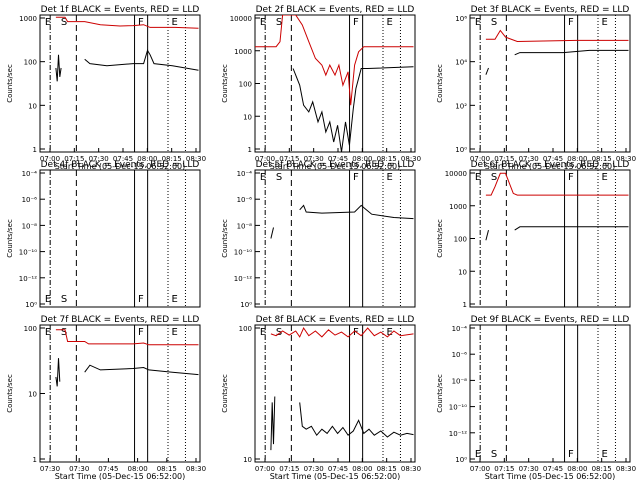 This screenshot has width=640, height=480. Describe the element at coordinates (461, 63) in the screenshot. I see `y-tick-label: 10⁴` at that location.